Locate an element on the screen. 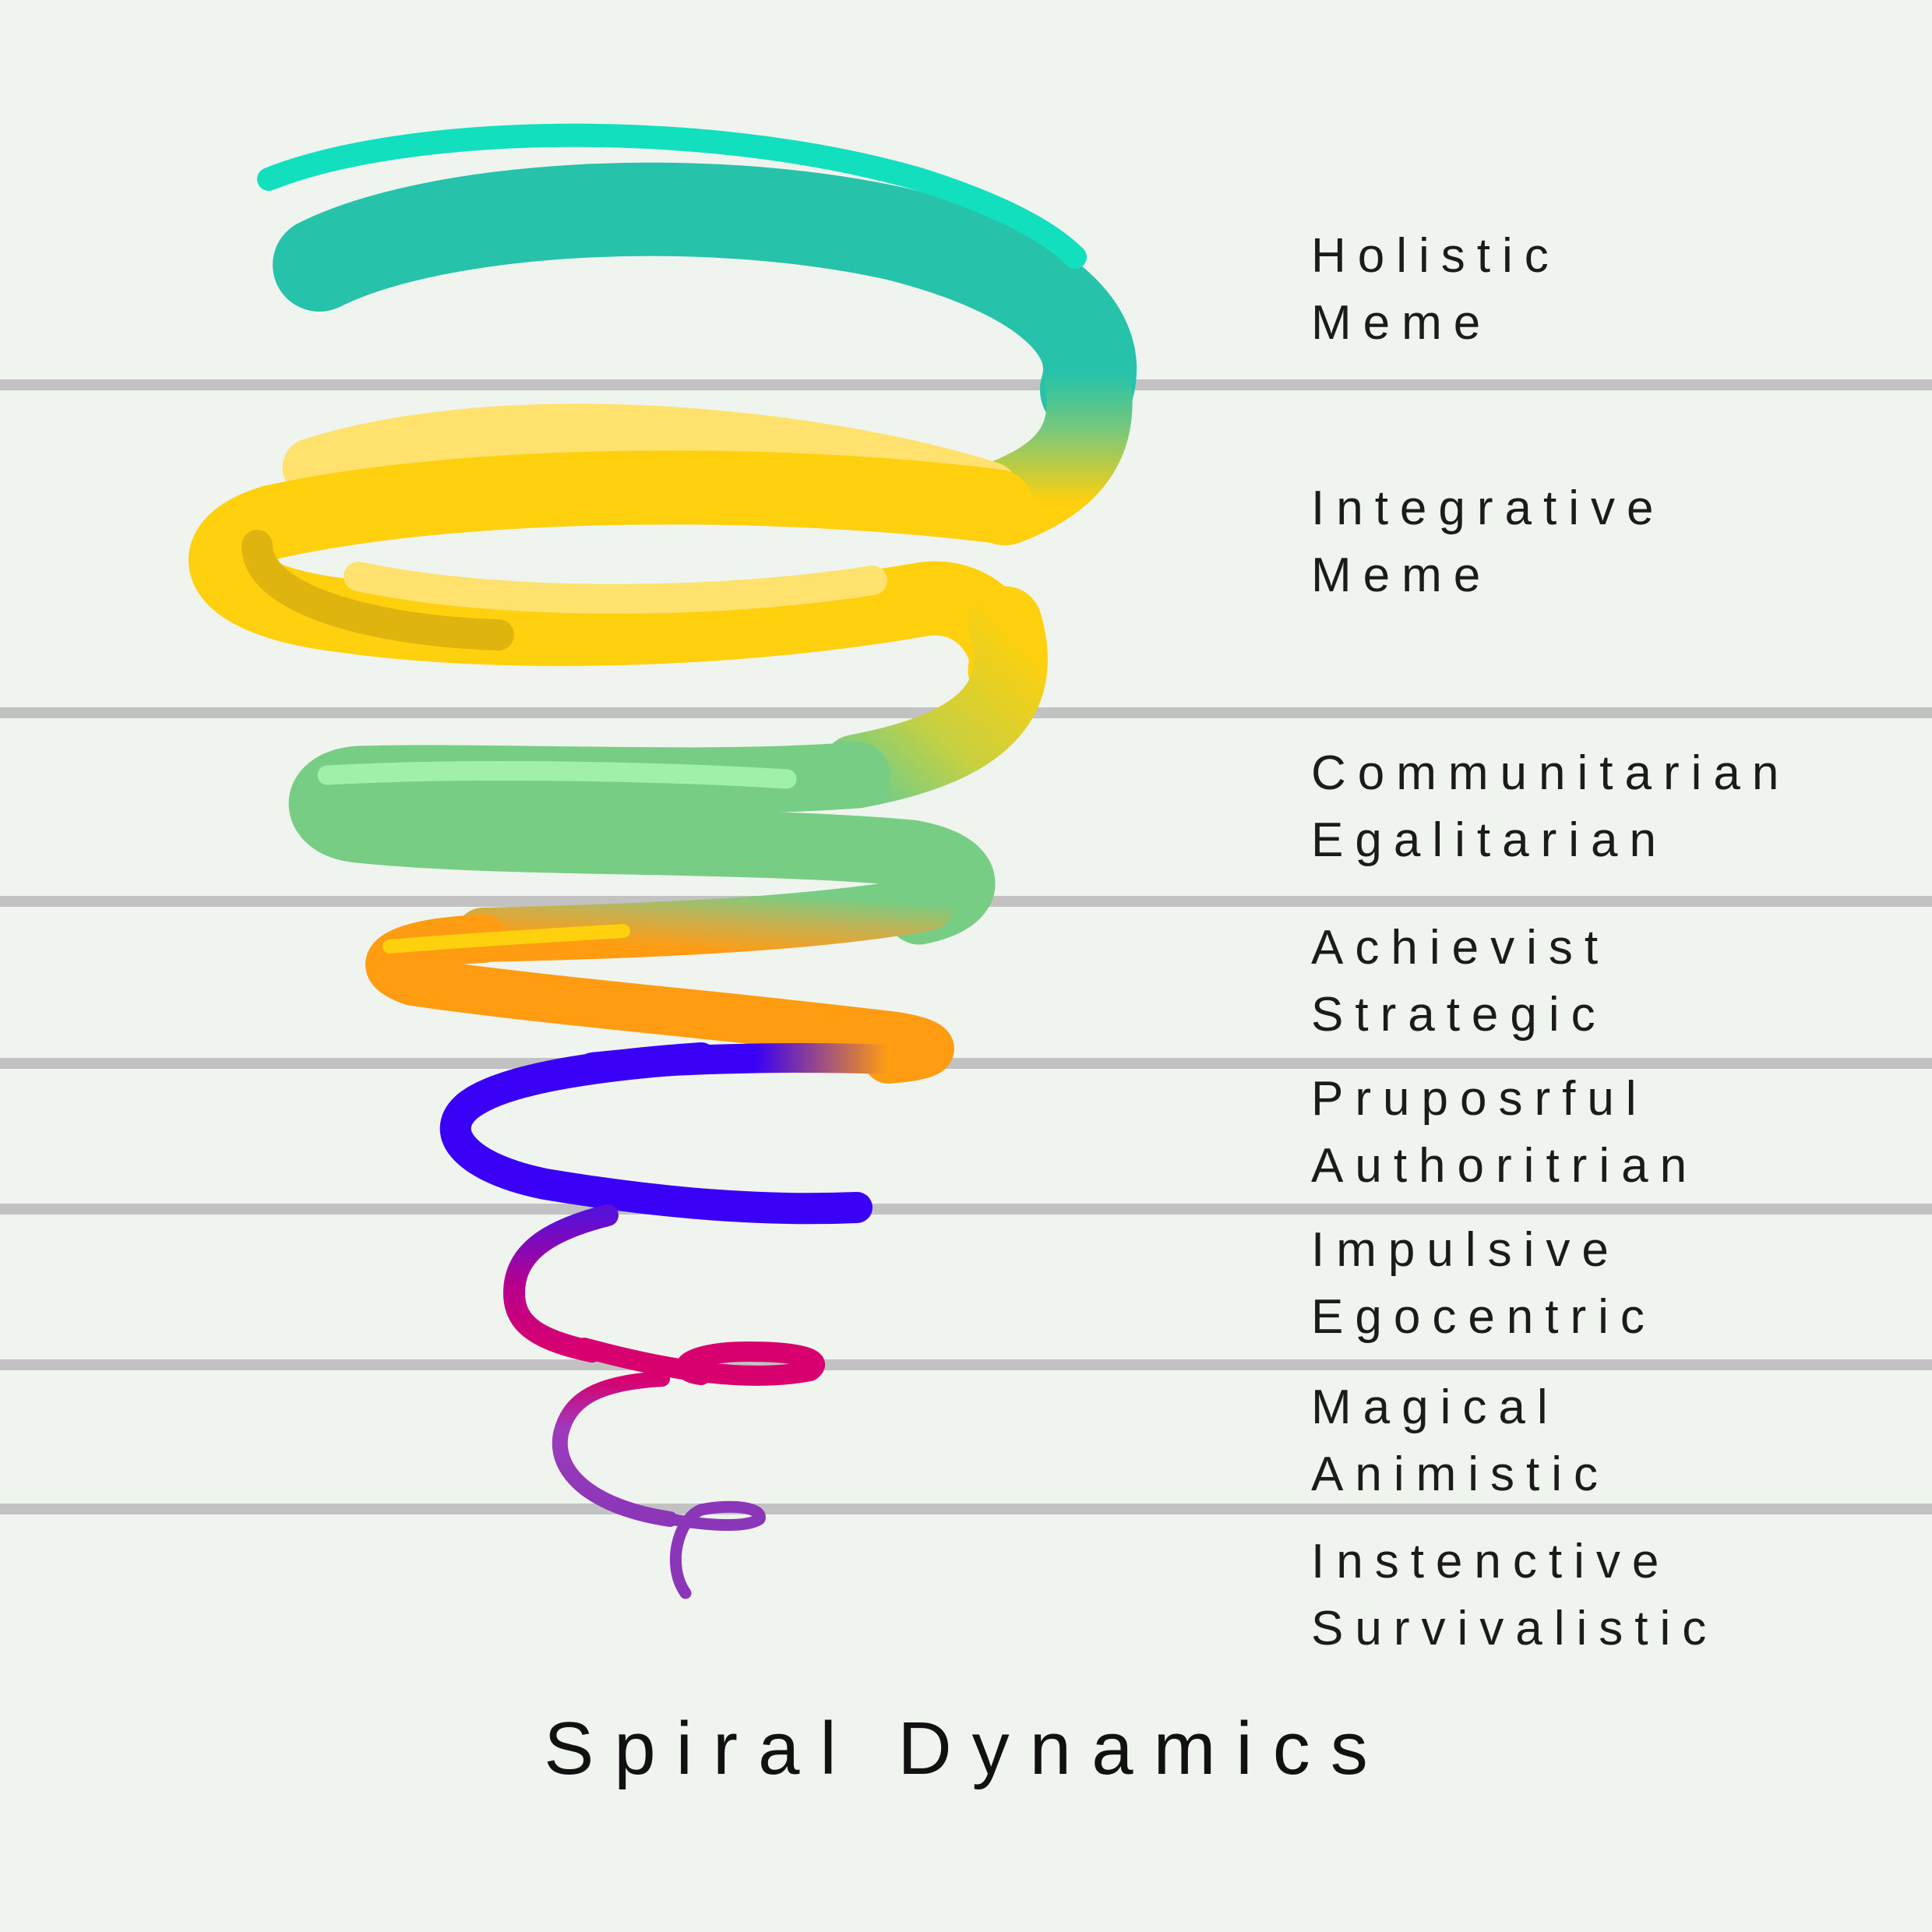 This screenshot has width=1932, height=1932. level-label-instinctive: Instenctive Survivalistic is located at coordinates (1514, 1595).